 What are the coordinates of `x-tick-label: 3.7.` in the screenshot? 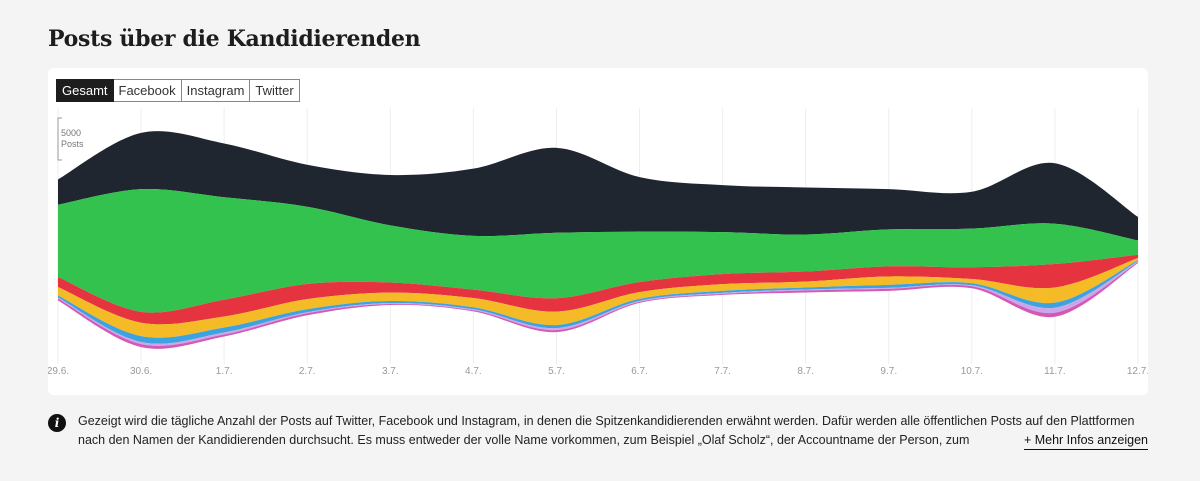 It's located at (390, 371).